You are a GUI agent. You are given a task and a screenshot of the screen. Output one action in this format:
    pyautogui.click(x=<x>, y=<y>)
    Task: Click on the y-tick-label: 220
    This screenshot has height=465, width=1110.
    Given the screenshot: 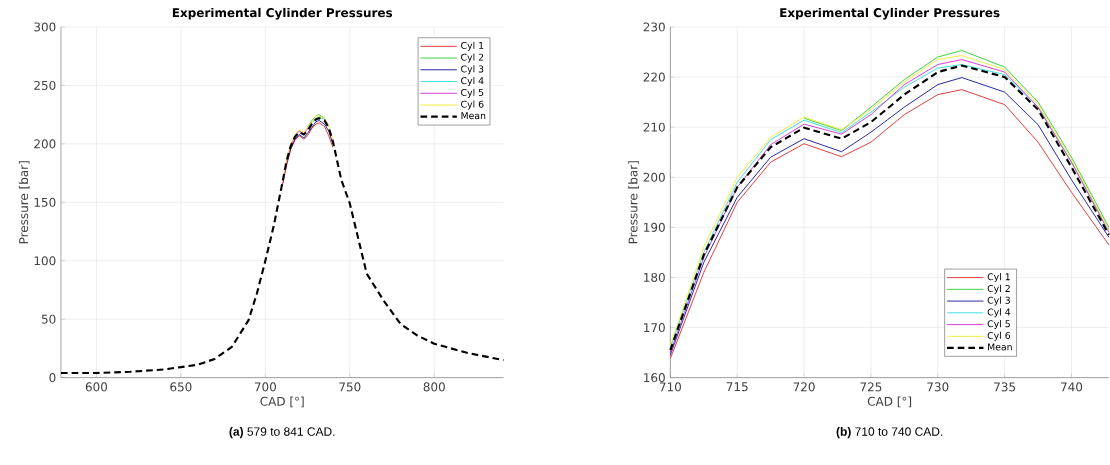 What is the action you would take?
    pyautogui.click(x=654, y=77)
    